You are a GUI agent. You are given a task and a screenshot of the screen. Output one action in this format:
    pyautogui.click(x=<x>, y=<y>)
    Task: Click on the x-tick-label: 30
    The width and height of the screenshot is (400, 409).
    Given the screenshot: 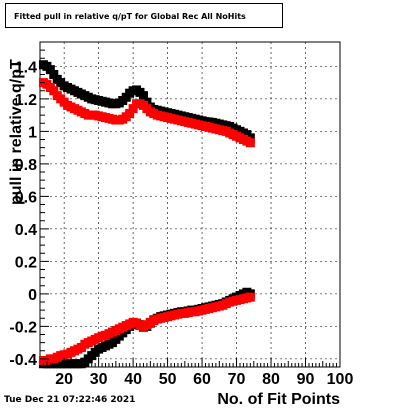 What is the action you would take?
    pyautogui.click(x=99, y=379)
    